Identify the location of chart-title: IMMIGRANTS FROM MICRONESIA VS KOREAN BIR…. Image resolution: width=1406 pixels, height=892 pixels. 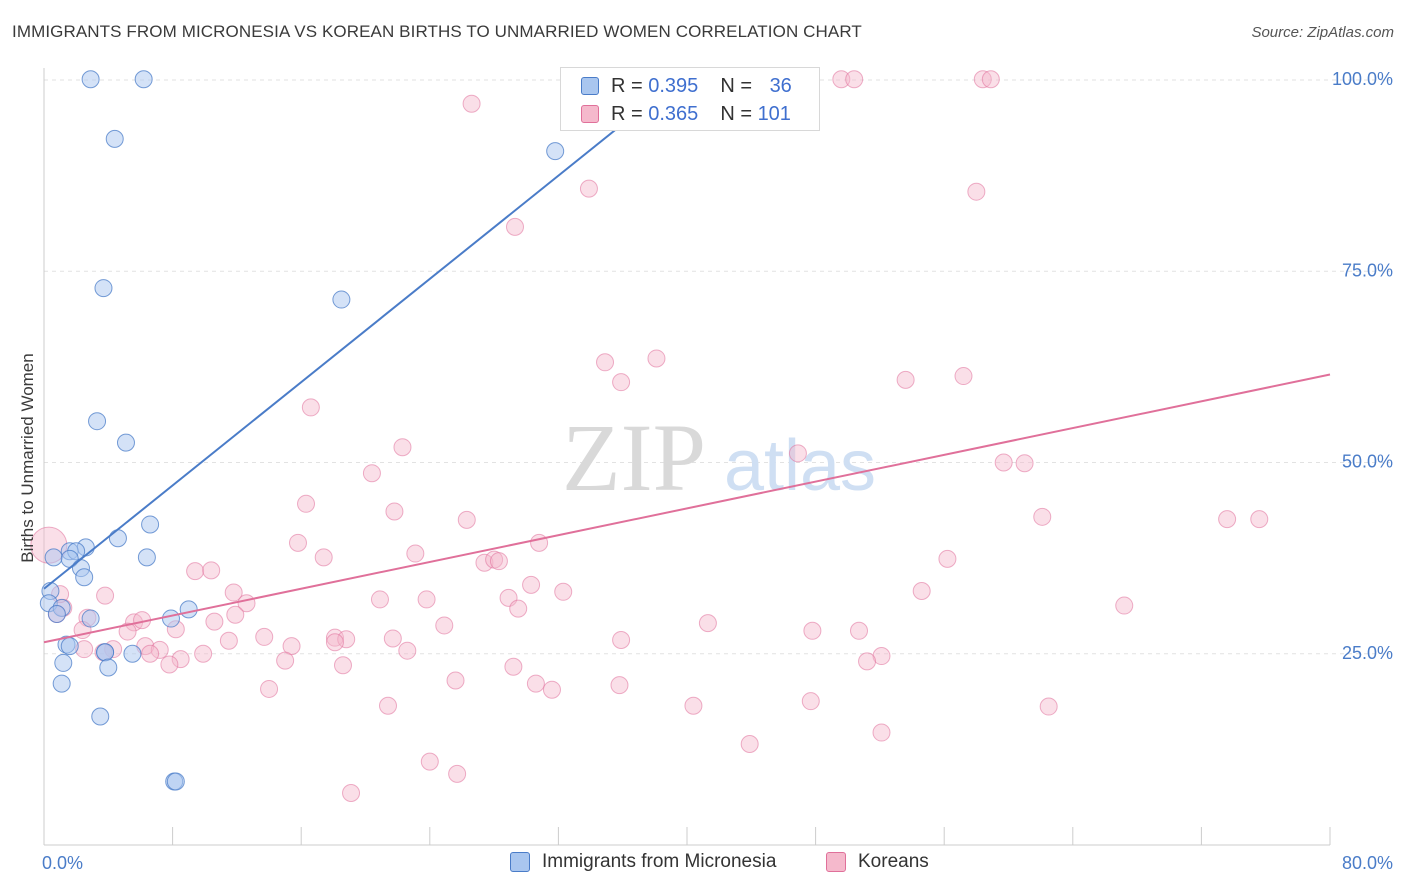
(437, 31).